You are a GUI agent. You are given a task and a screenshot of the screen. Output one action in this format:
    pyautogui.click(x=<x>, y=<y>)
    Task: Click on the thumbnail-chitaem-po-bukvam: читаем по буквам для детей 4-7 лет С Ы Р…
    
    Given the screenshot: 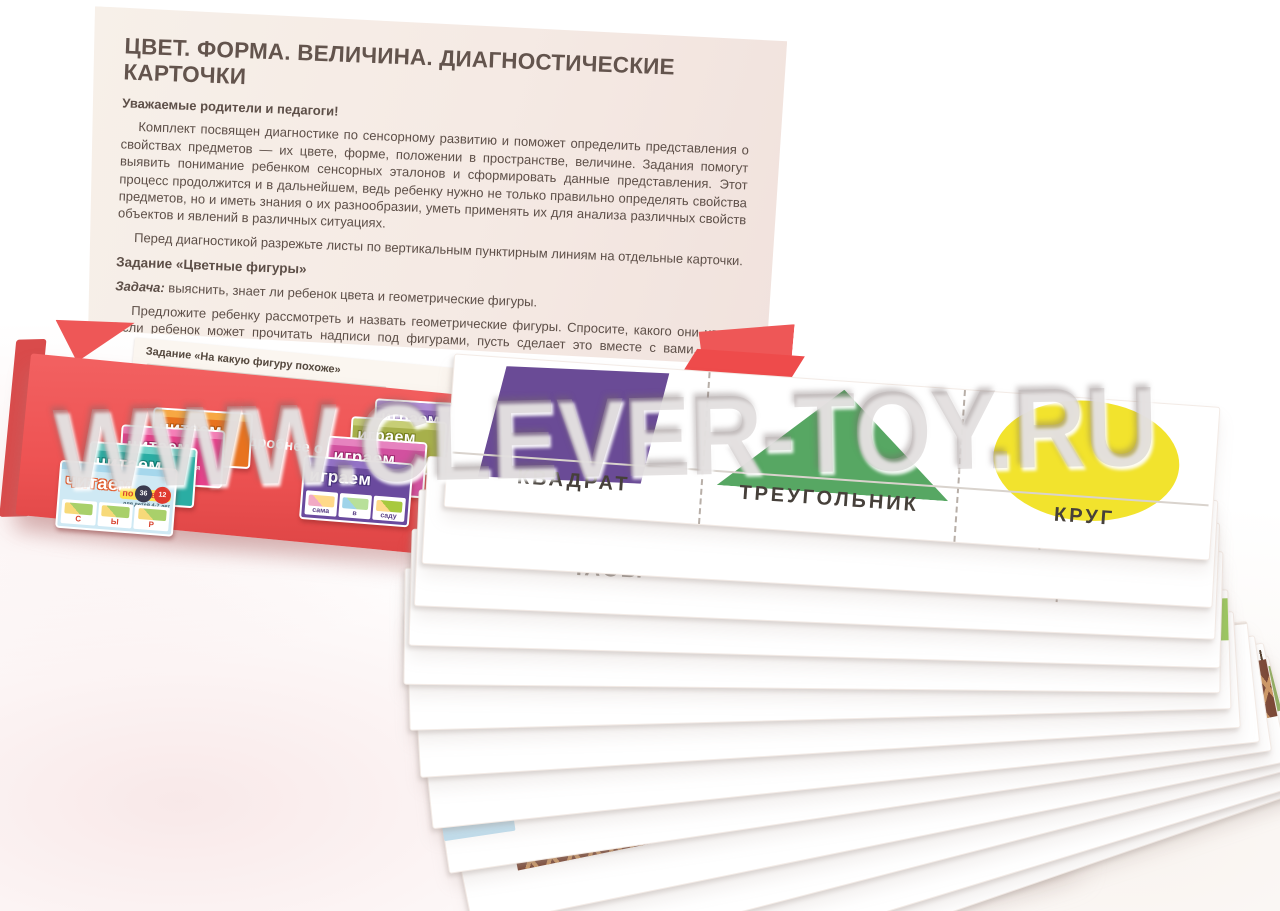 What is the action you would take?
    pyautogui.click(x=117, y=498)
    